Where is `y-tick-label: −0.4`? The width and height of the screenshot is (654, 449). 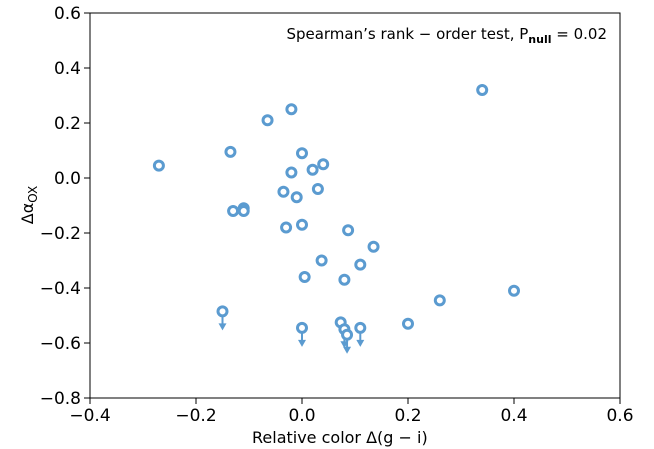
y-tick-label: −0.4 is located at coordinates (60, 289).